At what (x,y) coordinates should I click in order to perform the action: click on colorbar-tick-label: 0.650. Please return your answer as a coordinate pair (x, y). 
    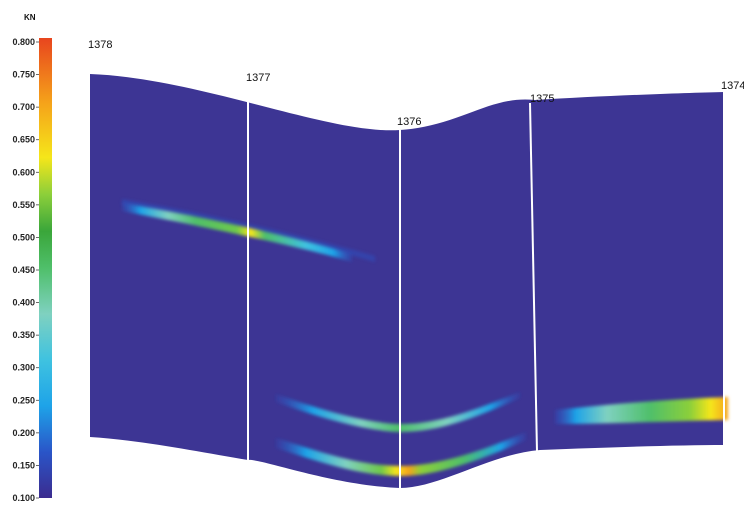
    Looking at the image, I should click on (23, 140).